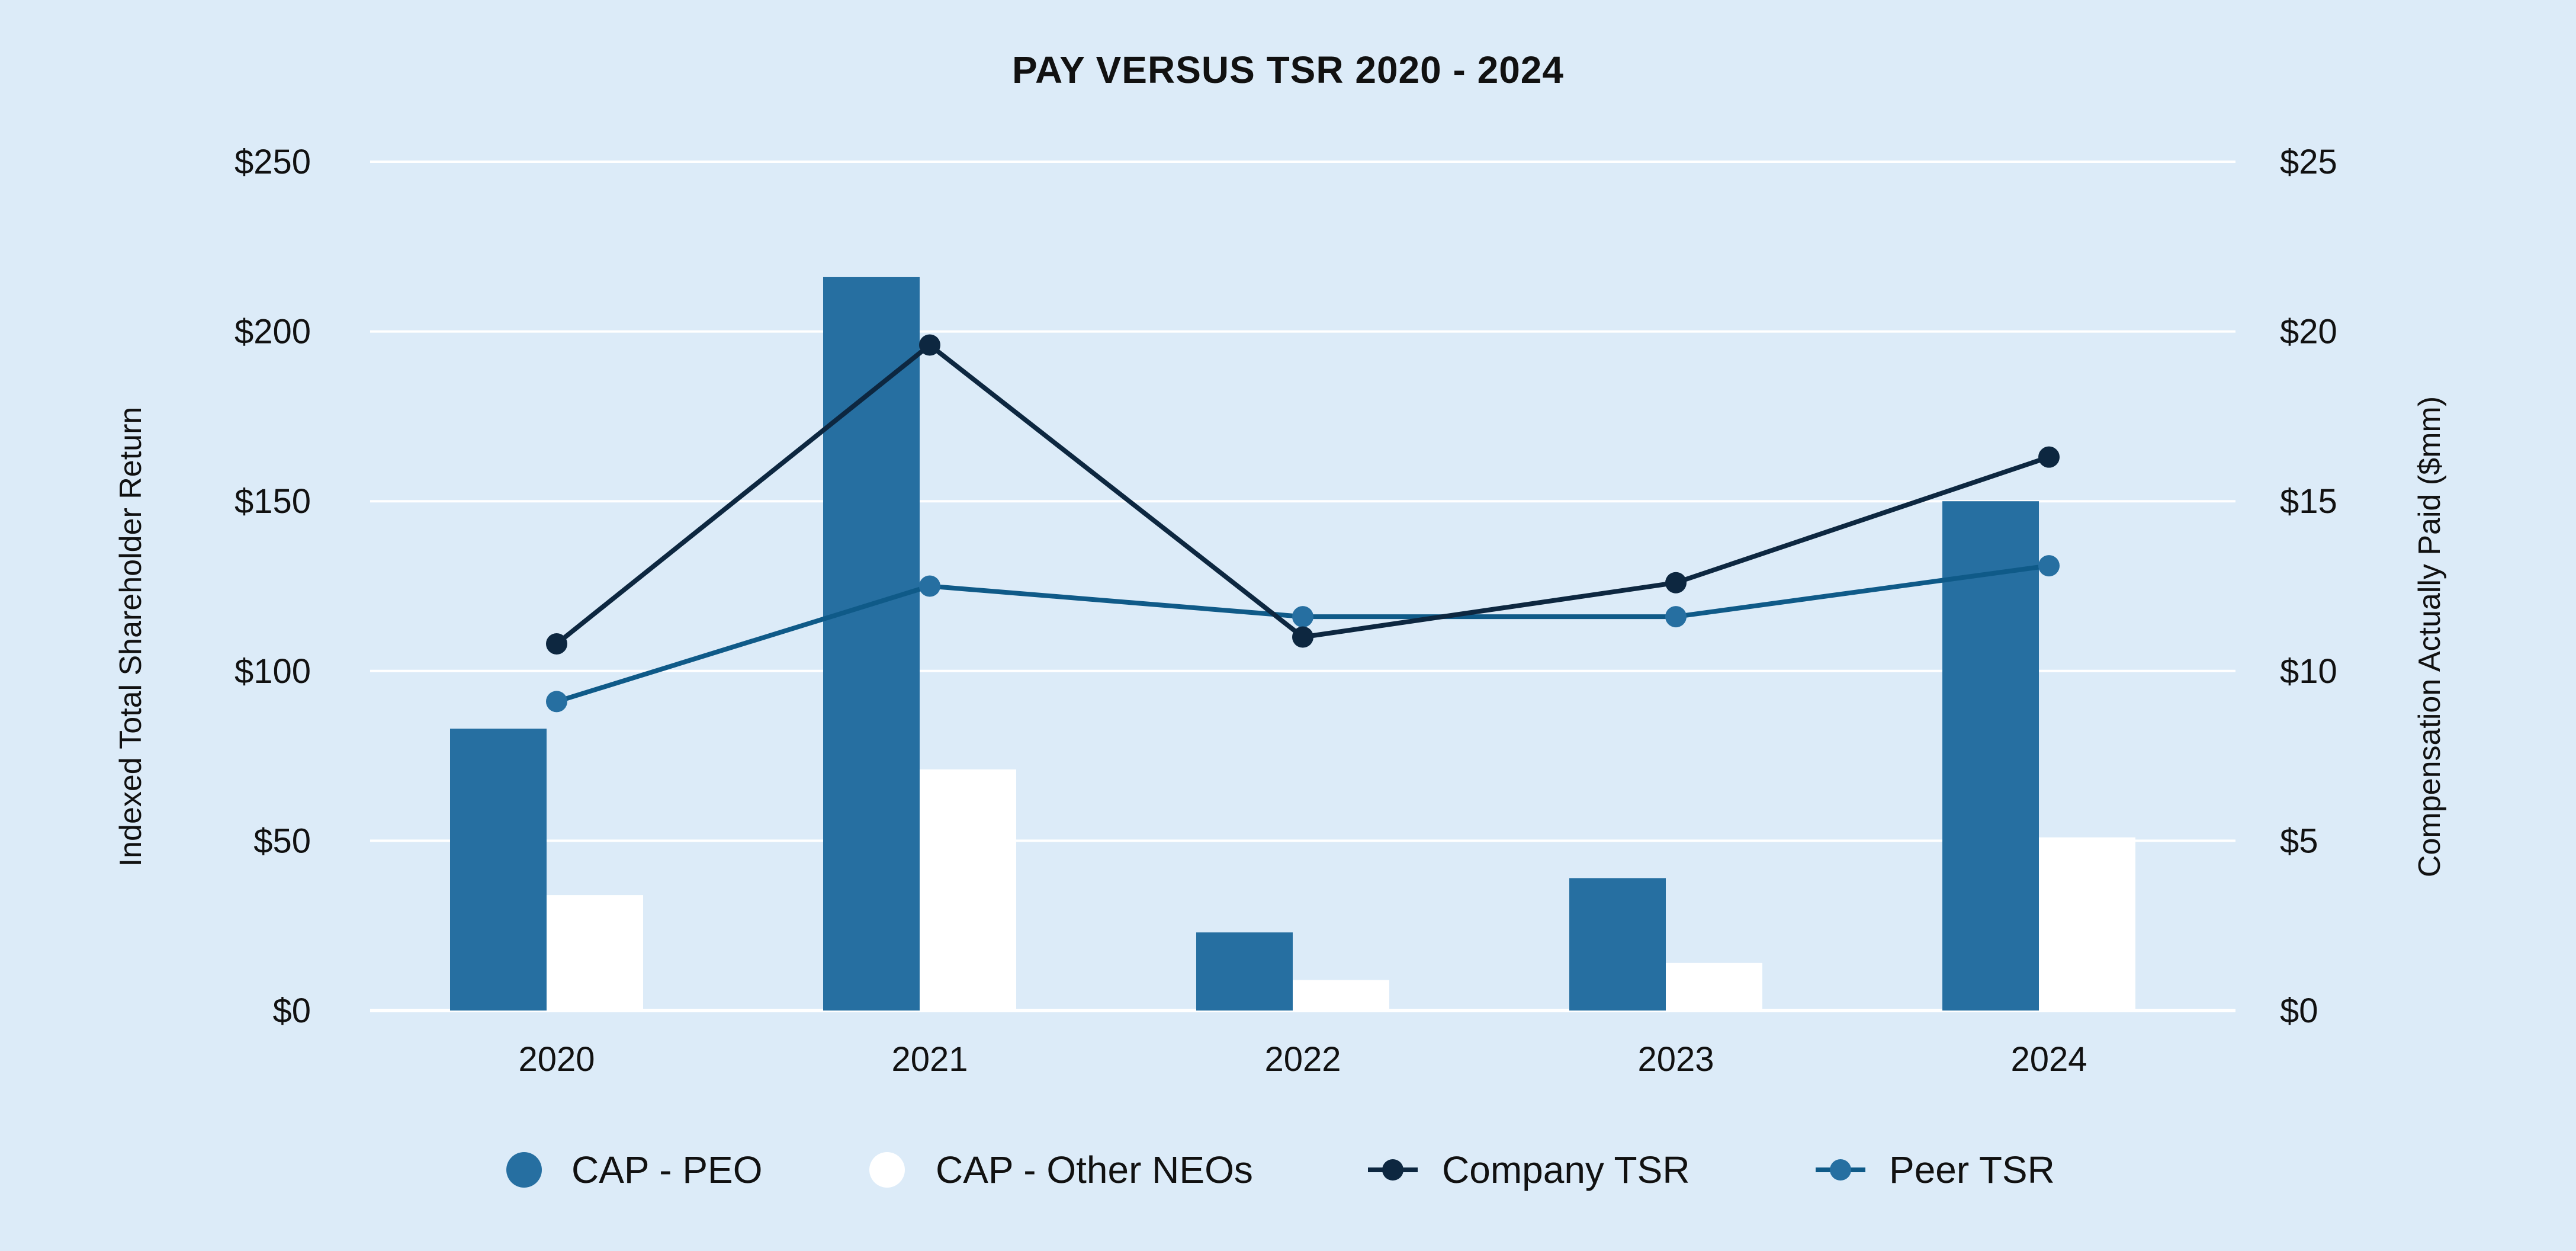 The height and width of the screenshot is (1251, 2576). I want to click on x-axis-ticks: 2020 2021 2022 2023 2024, so click(1303, 1059).